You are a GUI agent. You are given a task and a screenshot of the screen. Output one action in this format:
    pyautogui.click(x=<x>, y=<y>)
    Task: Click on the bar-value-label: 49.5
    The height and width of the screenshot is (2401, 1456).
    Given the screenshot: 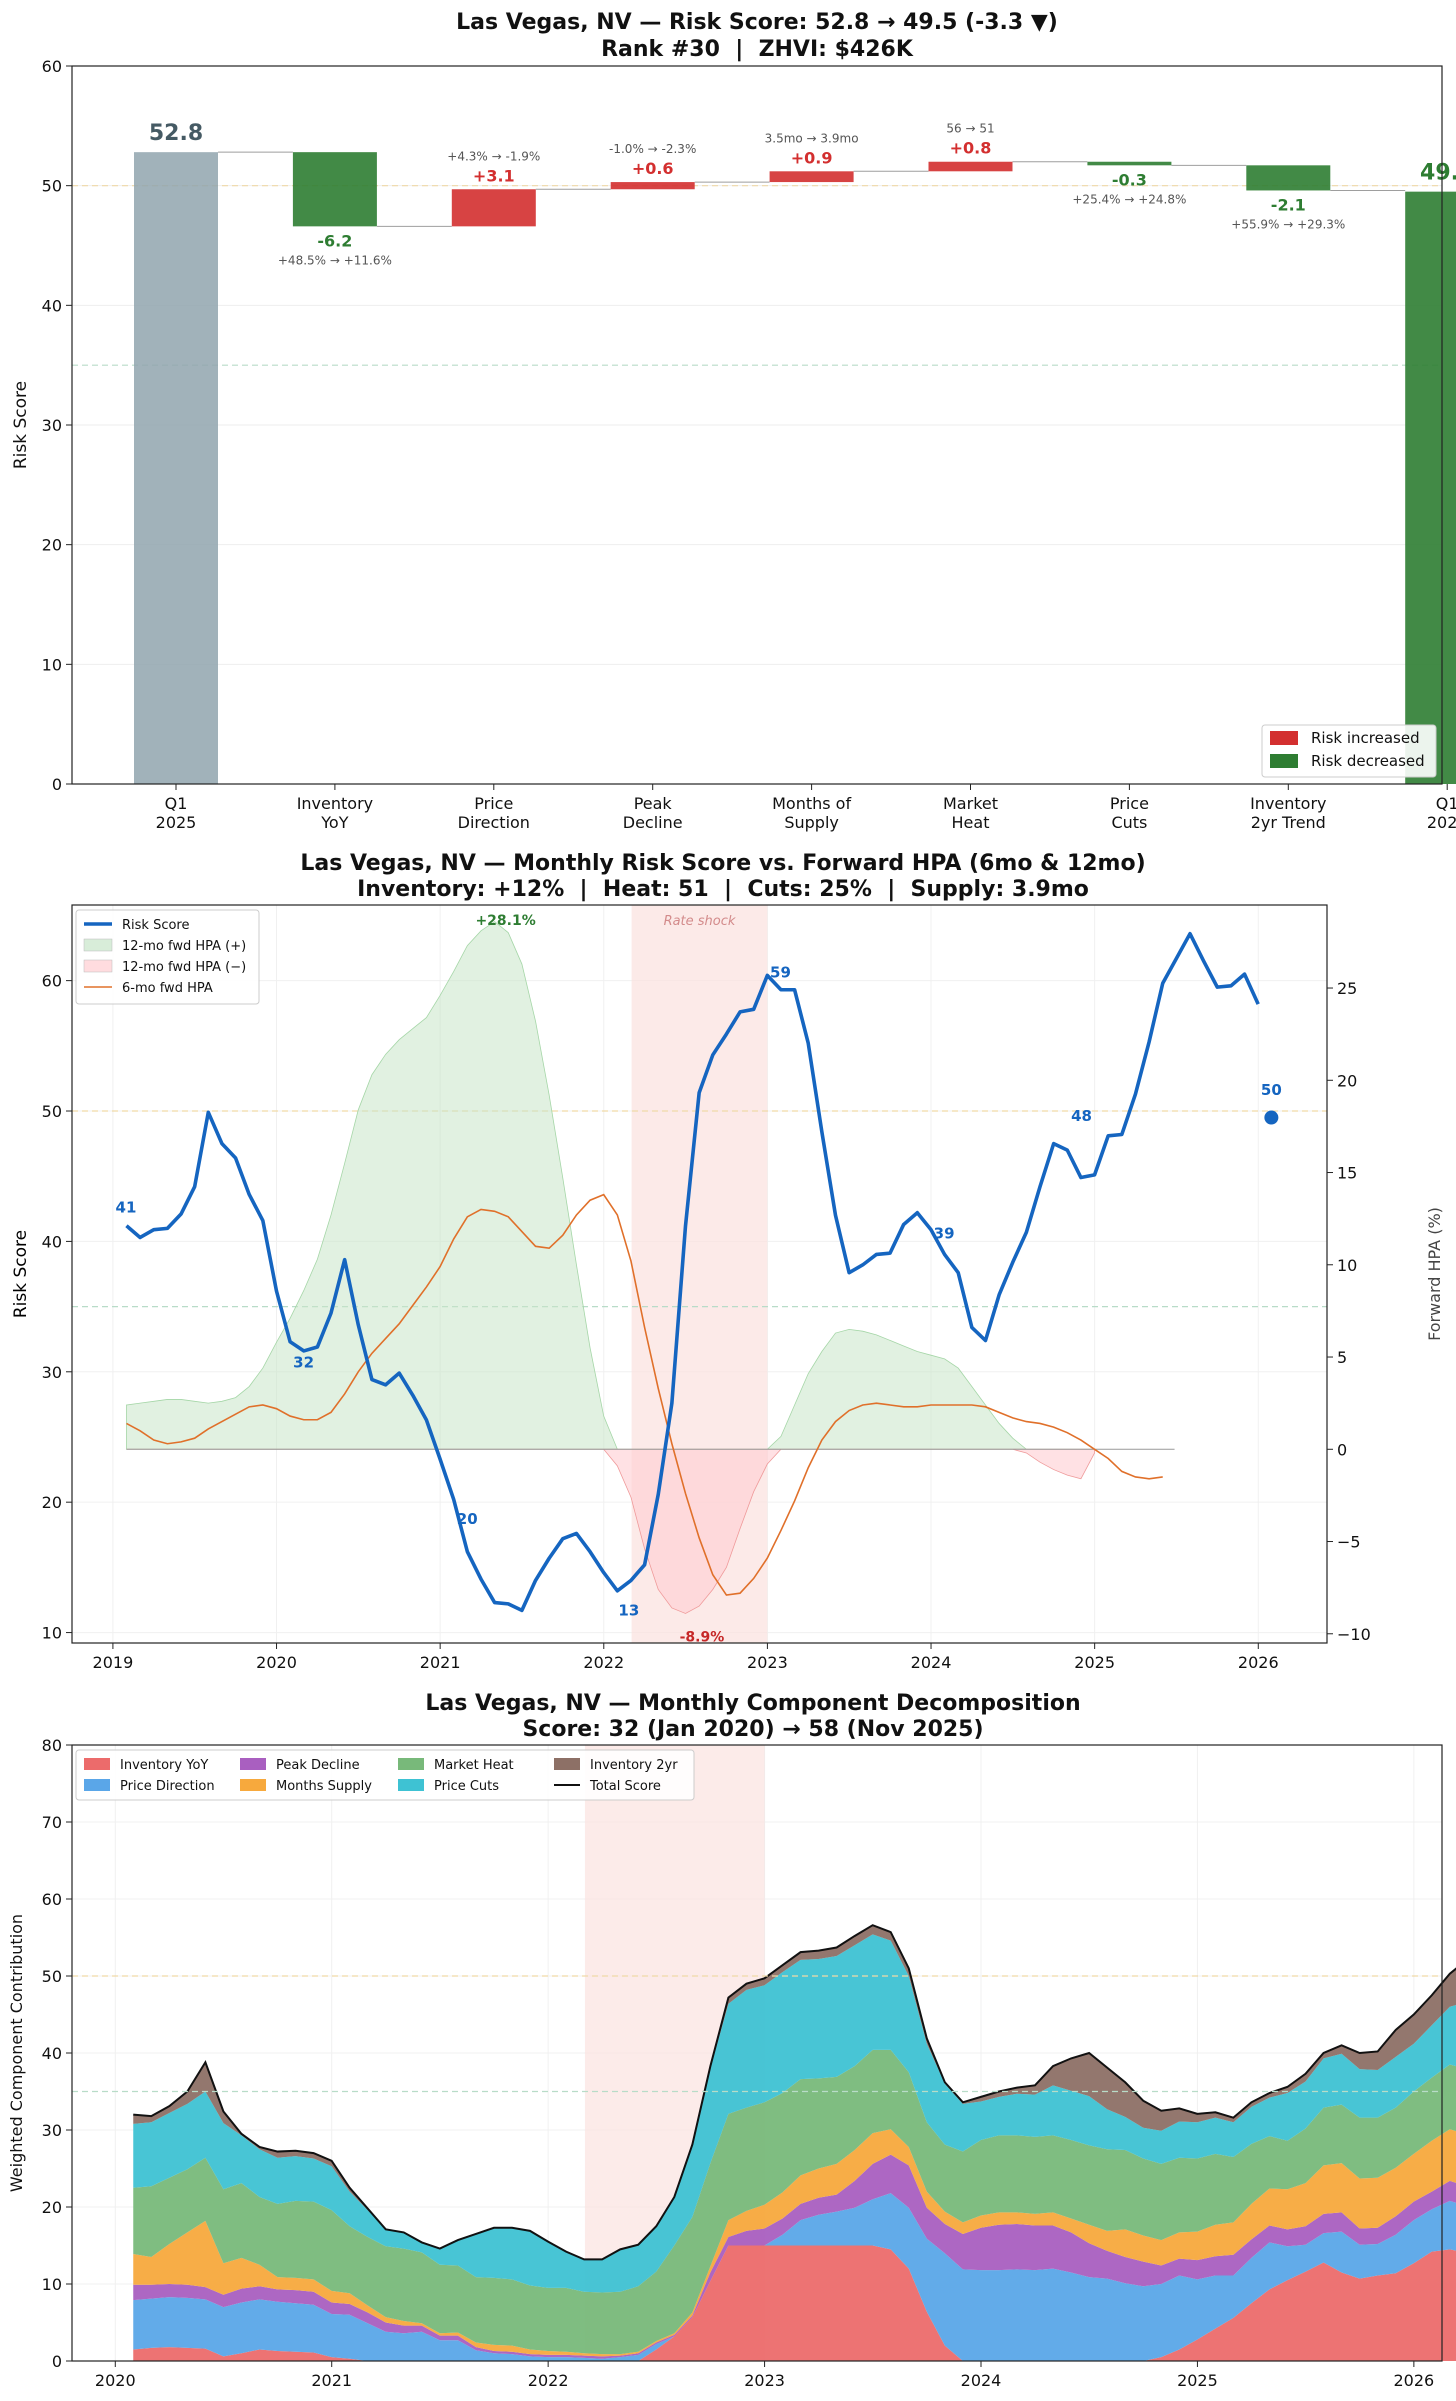 What is the action you would take?
    pyautogui.click(x=1438, y=173)
    